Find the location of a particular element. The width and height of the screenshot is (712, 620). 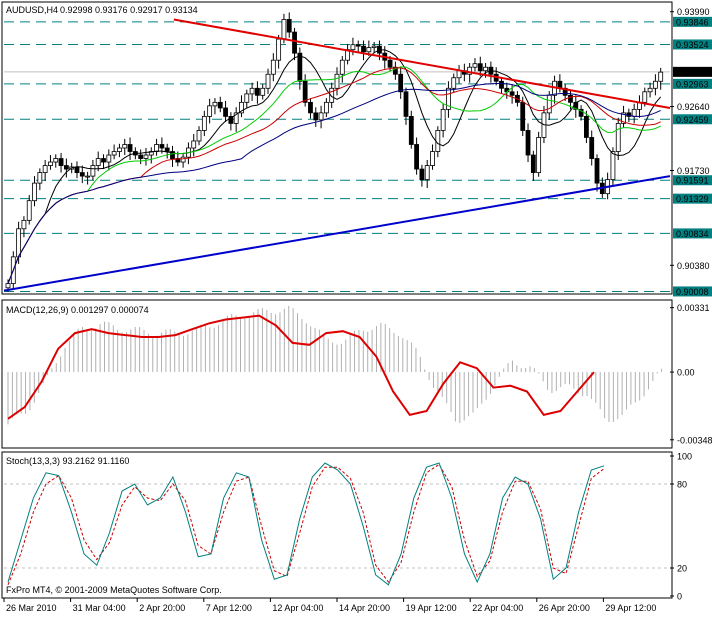

price-level-label: 0.93846 is located at coordinates (692, 22).